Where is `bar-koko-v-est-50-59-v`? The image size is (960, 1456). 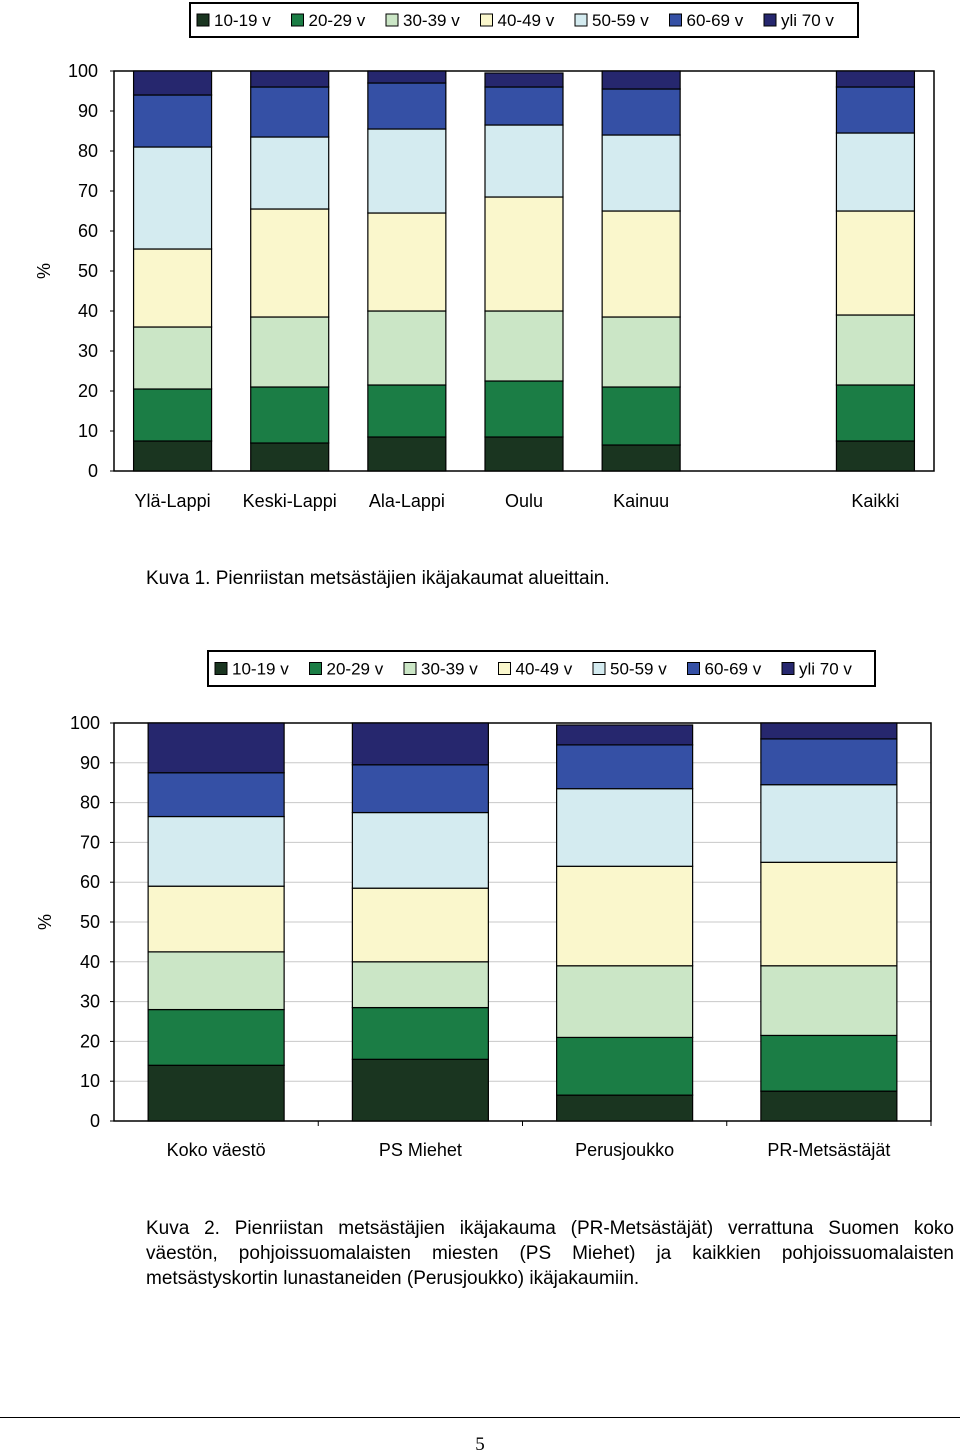 bar-koko-v-est-50-59-v is located at coordinates (216, 851).